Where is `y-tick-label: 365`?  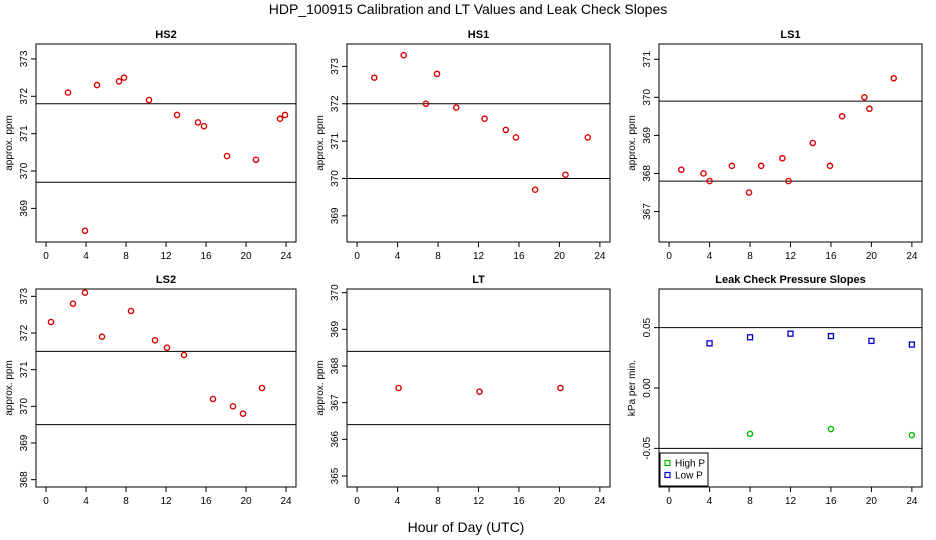
y-tick-label: 365 is located at coordinates (335, 475).